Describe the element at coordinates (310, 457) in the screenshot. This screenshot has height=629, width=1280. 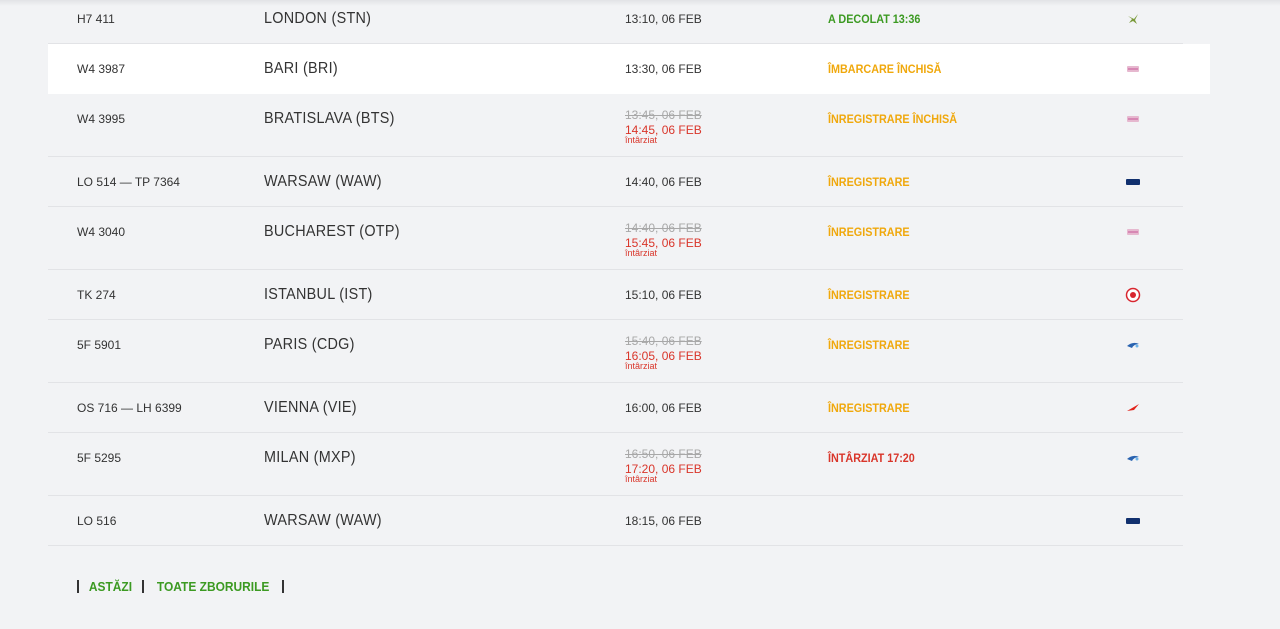
I see `destination: MILAN (MXP)` at that location.